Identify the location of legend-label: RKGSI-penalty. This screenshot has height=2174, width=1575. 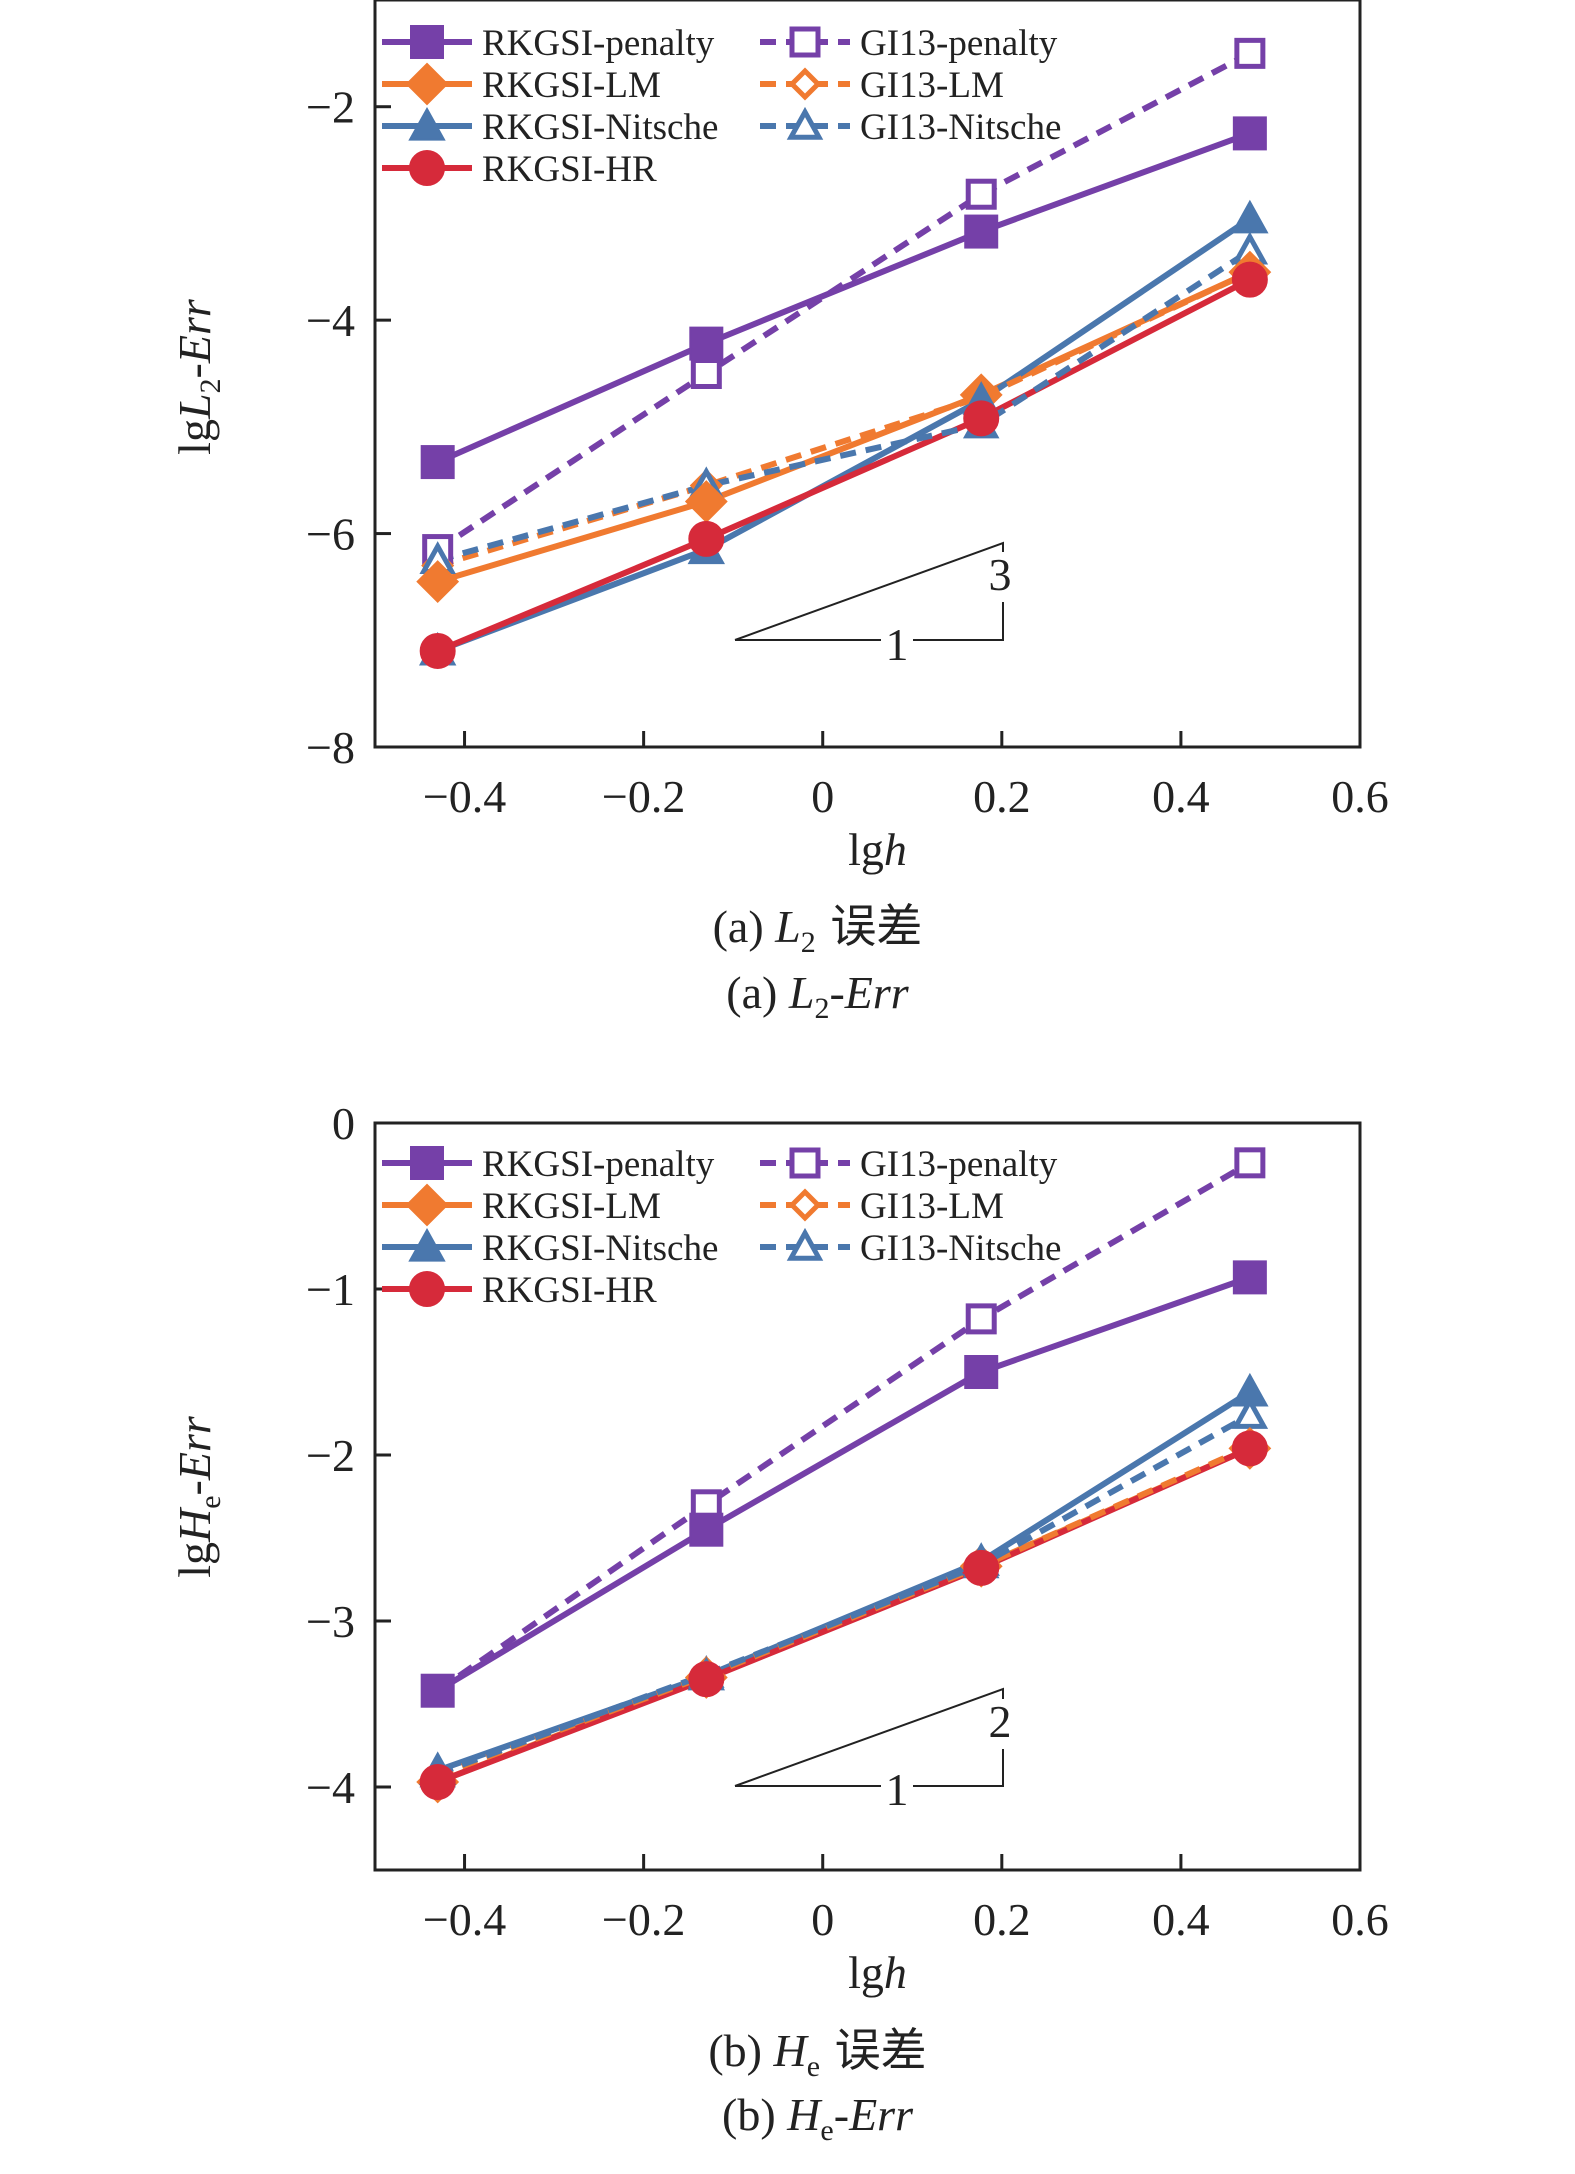
(598, 43).